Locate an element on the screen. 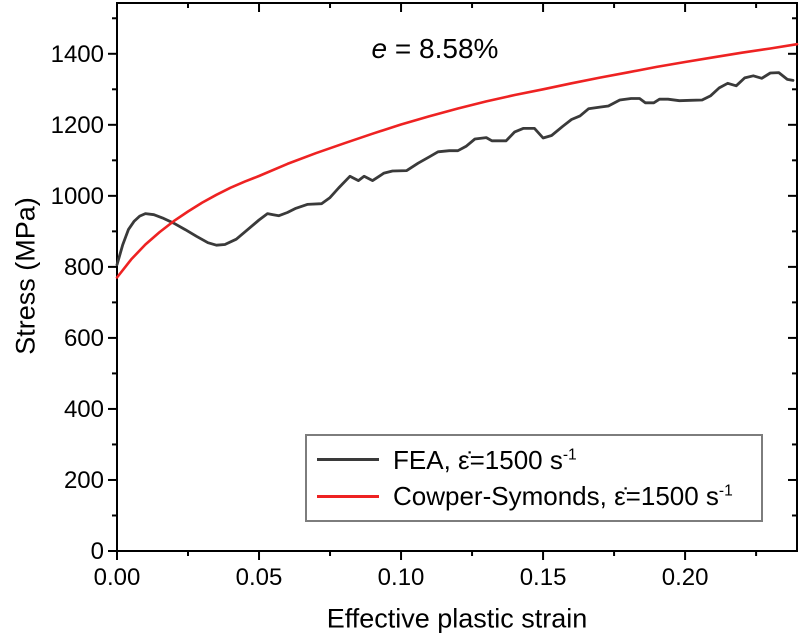 The image size is (800, 640). y-tick-label: 1000 is located at coordinates (77, 196).